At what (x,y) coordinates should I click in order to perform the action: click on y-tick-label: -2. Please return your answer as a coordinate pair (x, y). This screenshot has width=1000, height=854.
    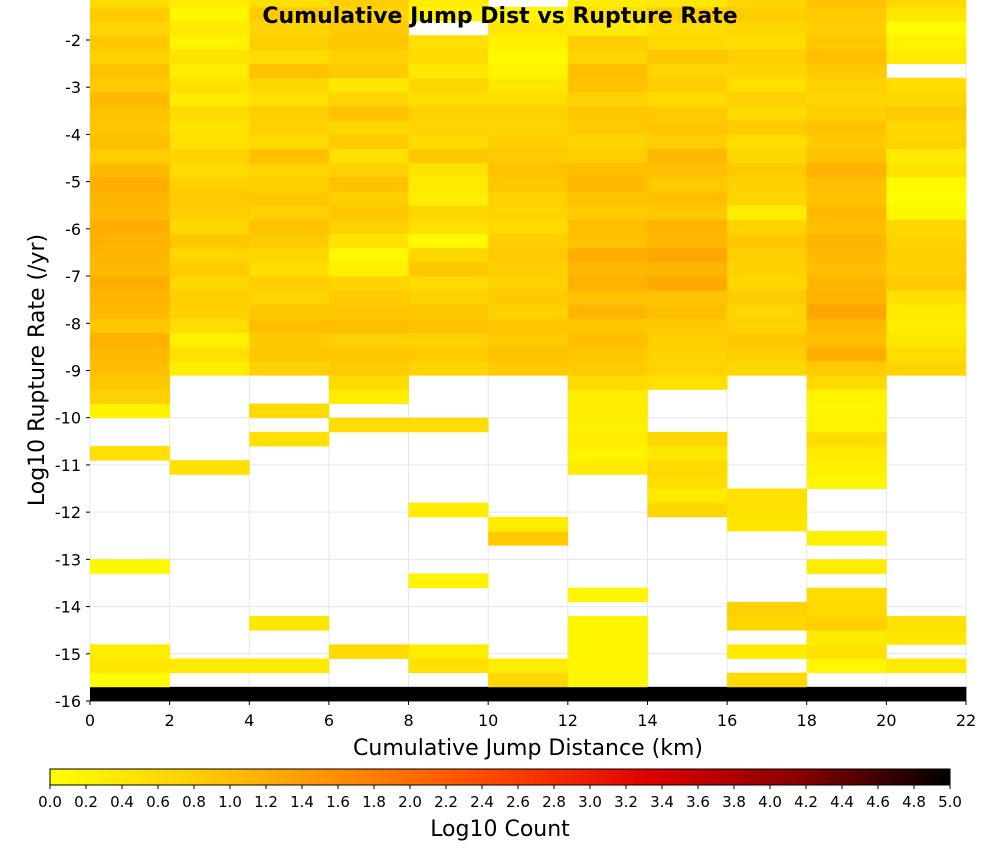
    Looking at the image, I should click on (73, 40).